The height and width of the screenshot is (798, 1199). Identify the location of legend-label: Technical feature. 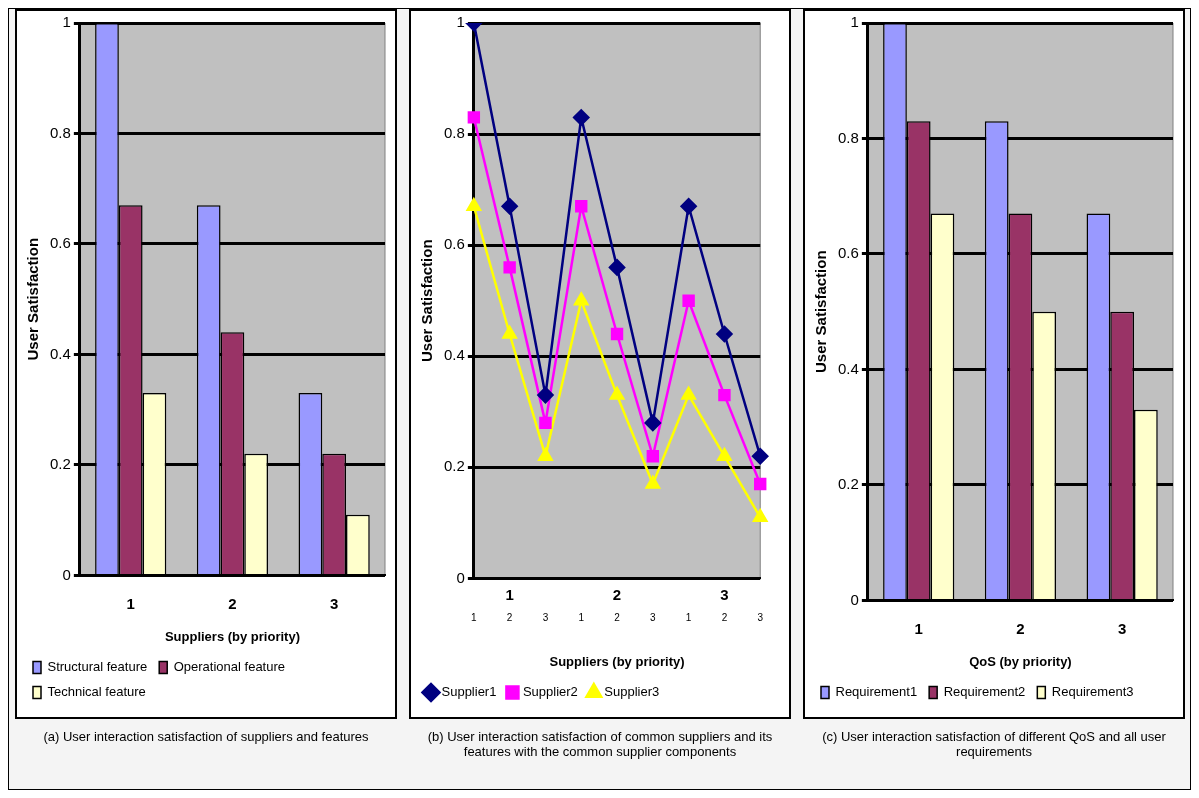
(96, 692).